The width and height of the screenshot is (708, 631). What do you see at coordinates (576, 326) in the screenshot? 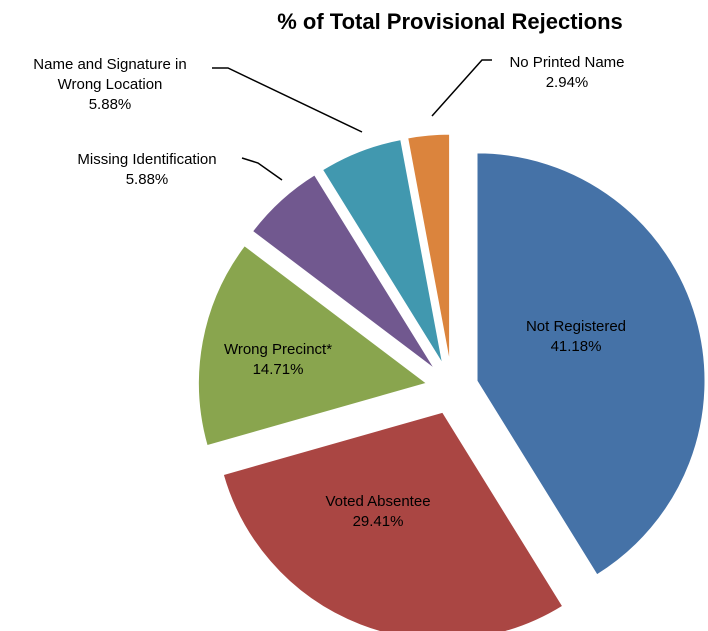
I see `category-label: Not Registered` at bounding box center [576, 326].